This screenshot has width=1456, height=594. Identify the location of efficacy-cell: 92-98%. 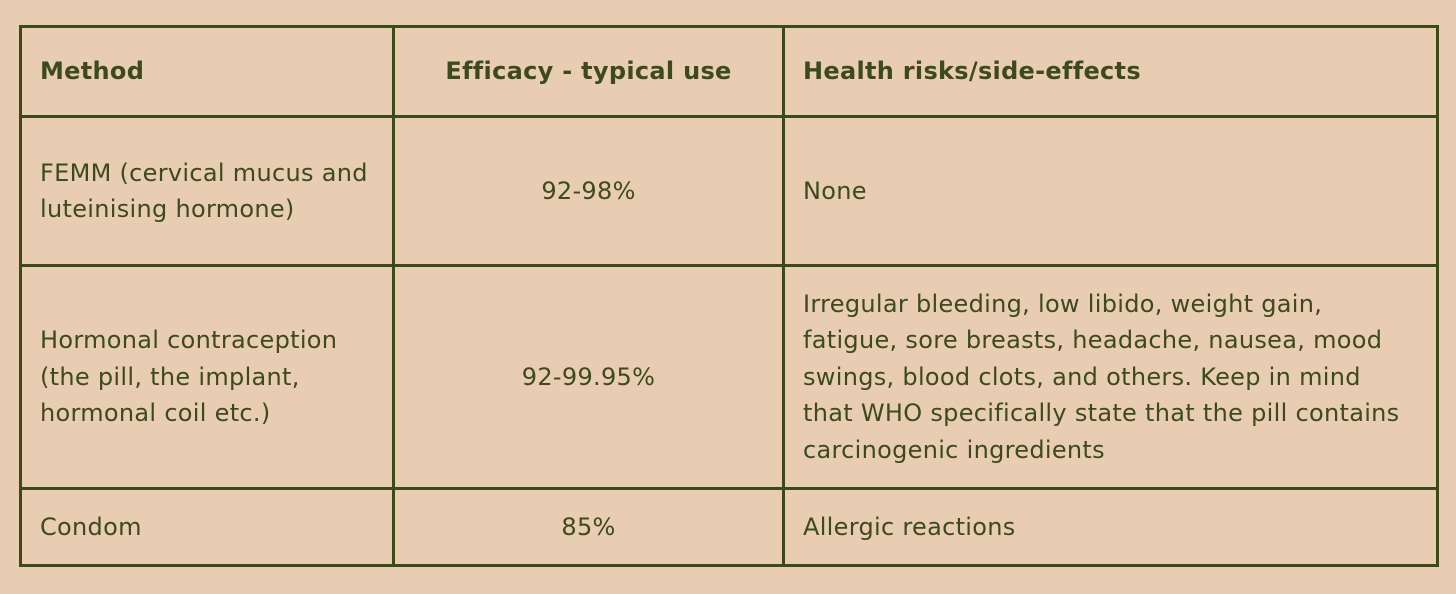
(588, 191).